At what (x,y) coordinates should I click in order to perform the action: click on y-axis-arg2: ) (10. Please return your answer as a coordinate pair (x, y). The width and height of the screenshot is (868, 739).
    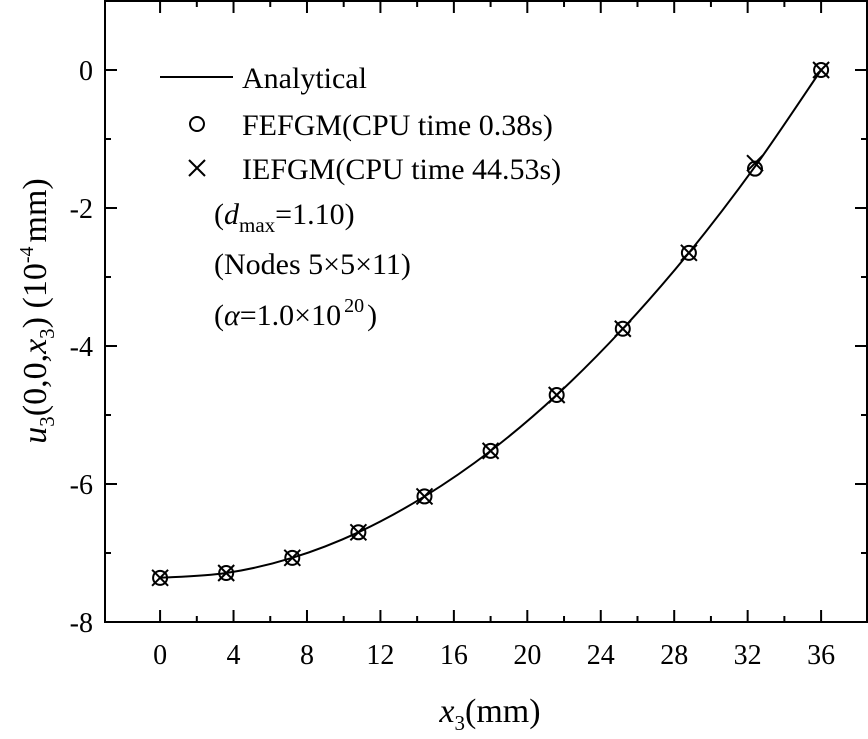
    Looking at the image, I should click on (35, 295).